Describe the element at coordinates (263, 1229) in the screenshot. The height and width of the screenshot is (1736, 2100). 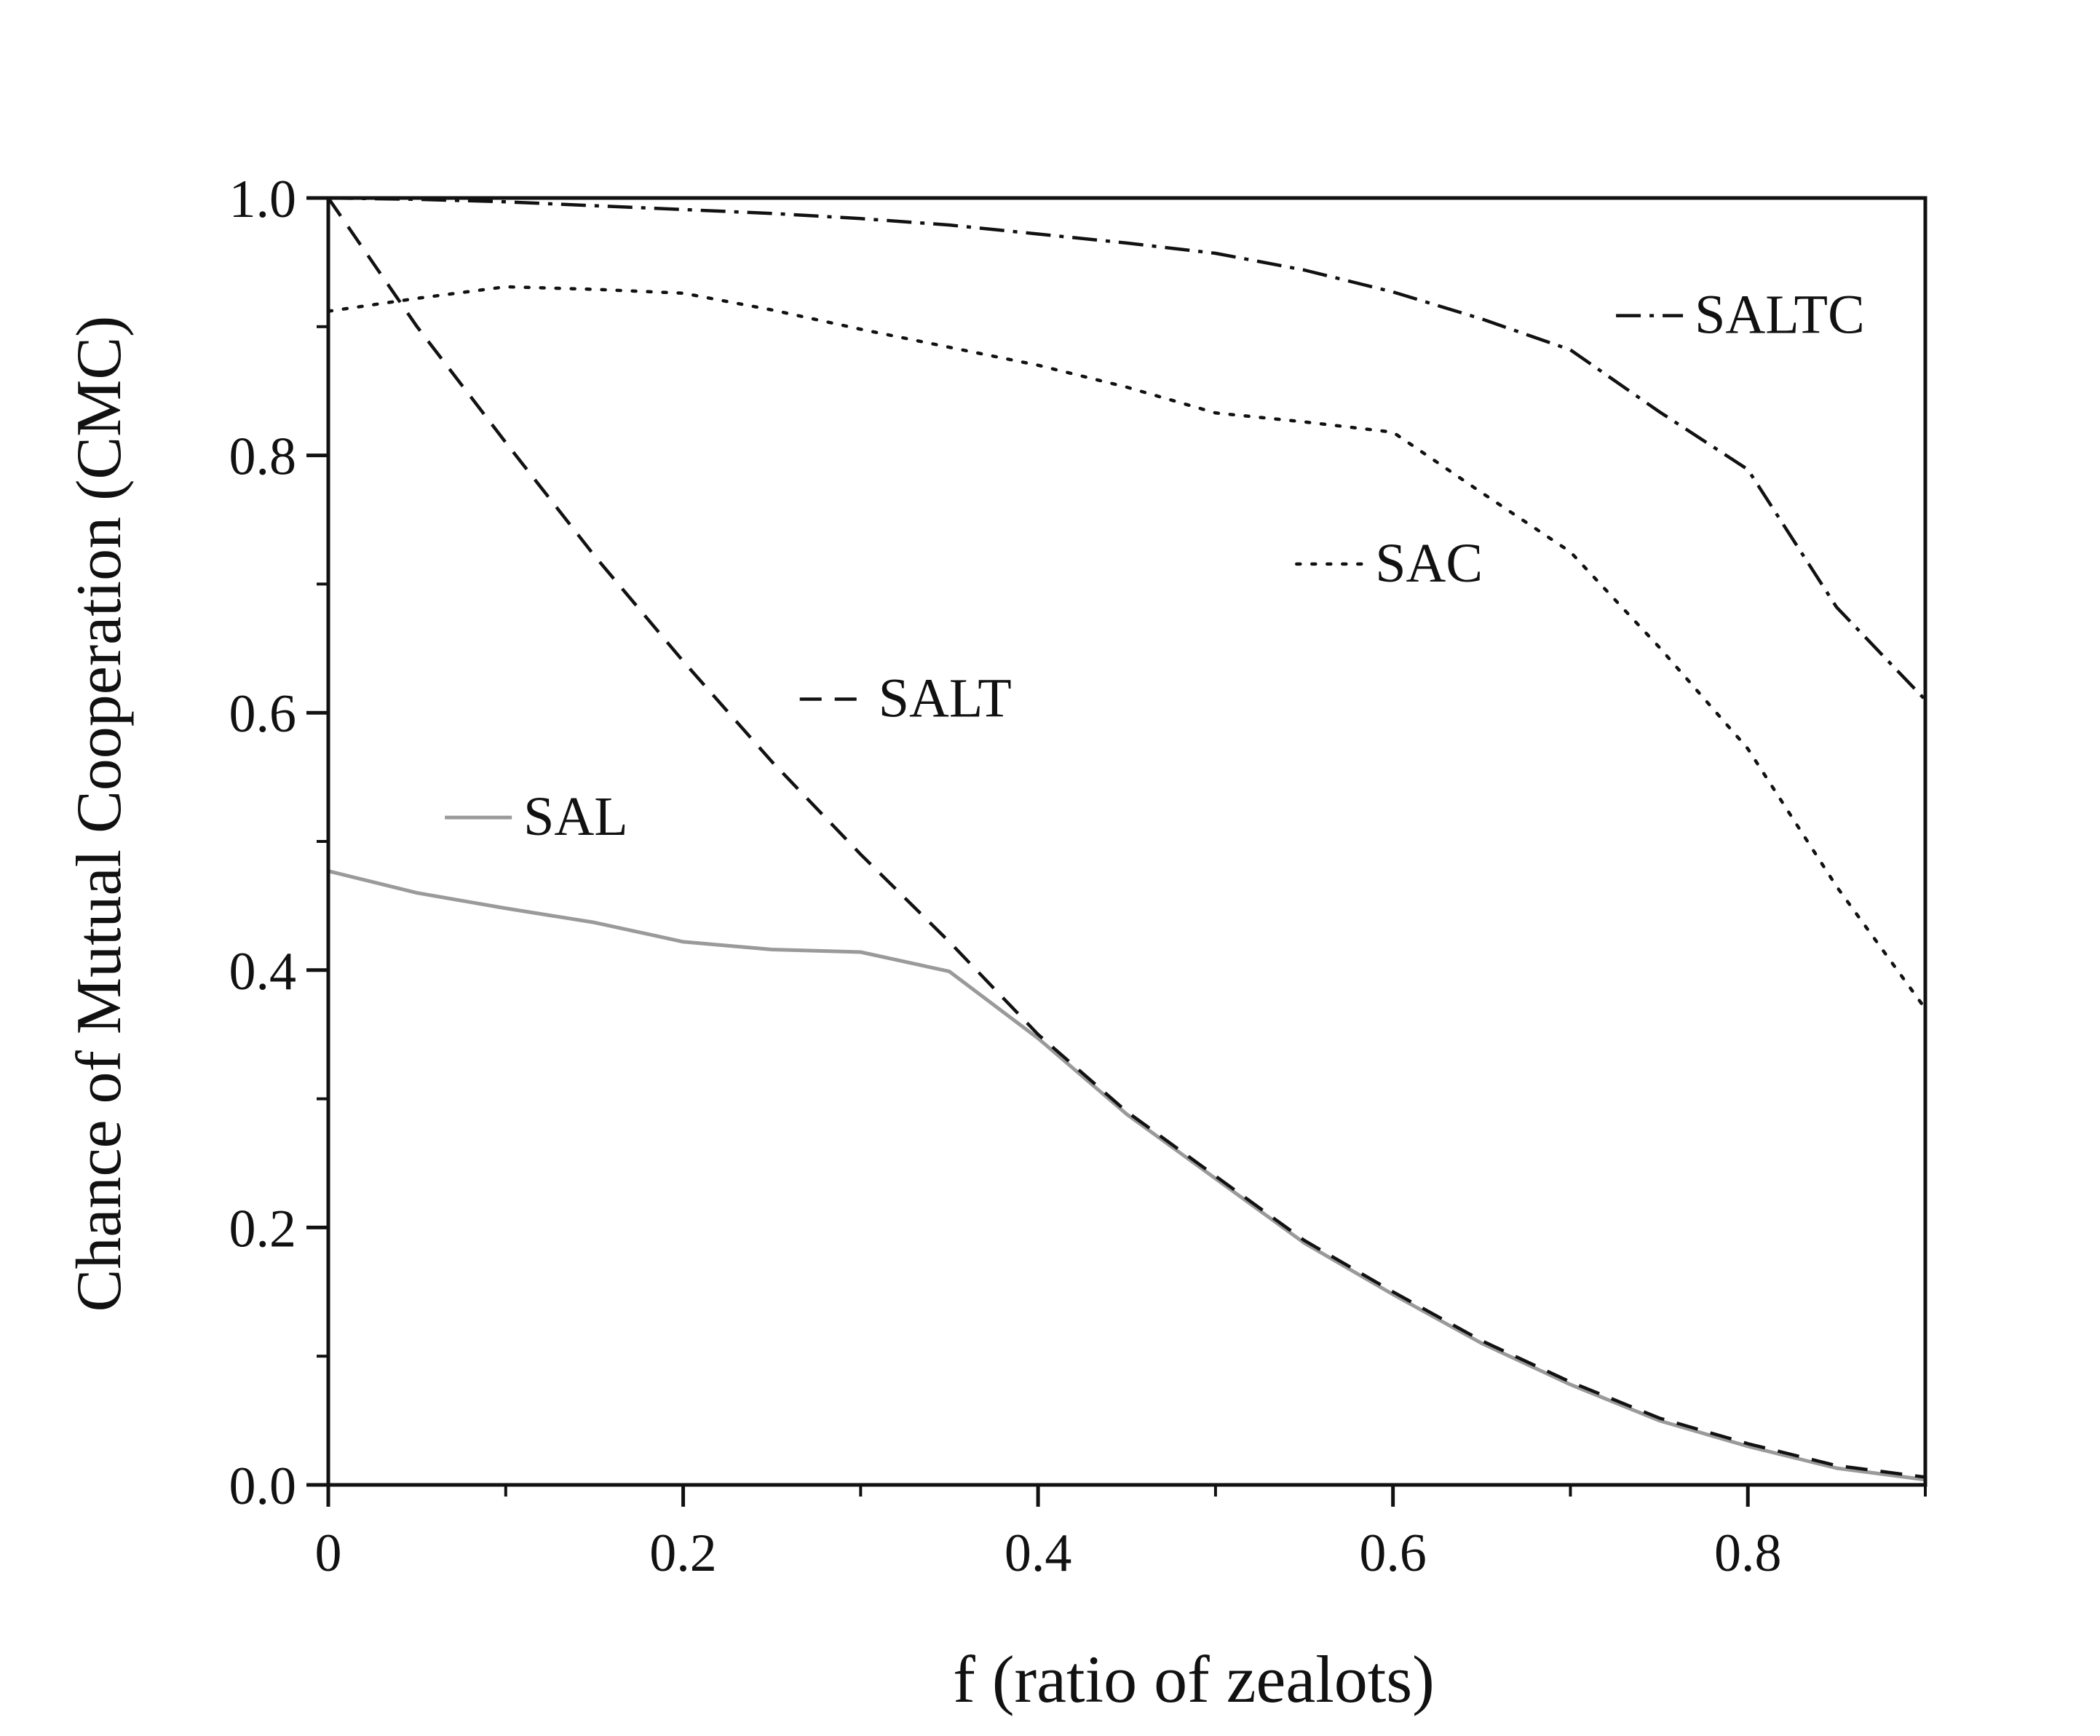
I see `y-tick-label: 0.2` at that location.